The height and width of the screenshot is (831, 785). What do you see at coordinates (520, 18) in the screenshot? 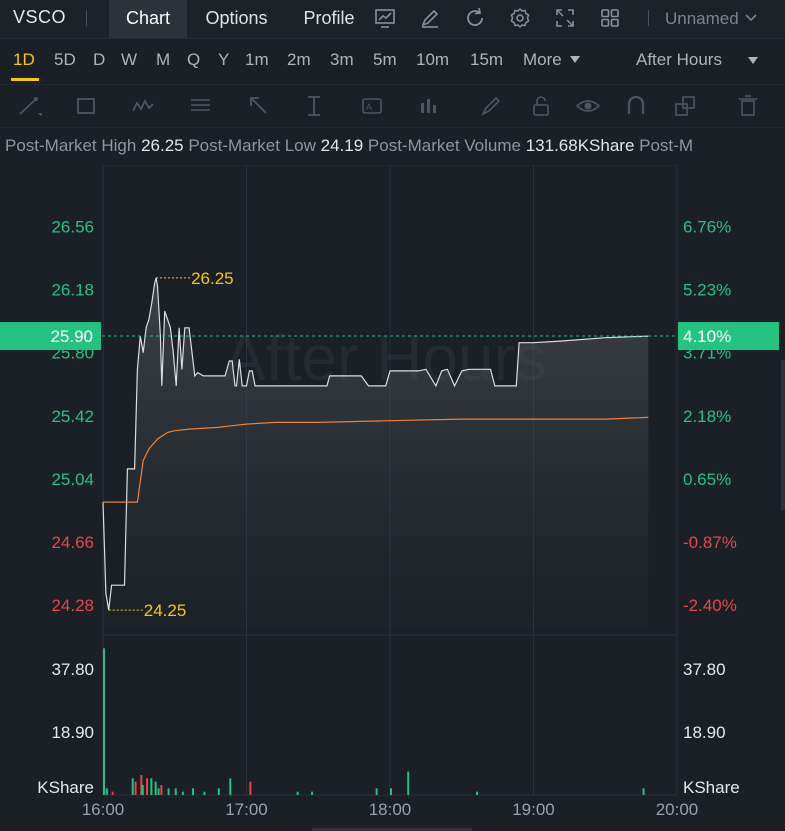
I see `settings-gear-icon` at bounding box center [520, 18].